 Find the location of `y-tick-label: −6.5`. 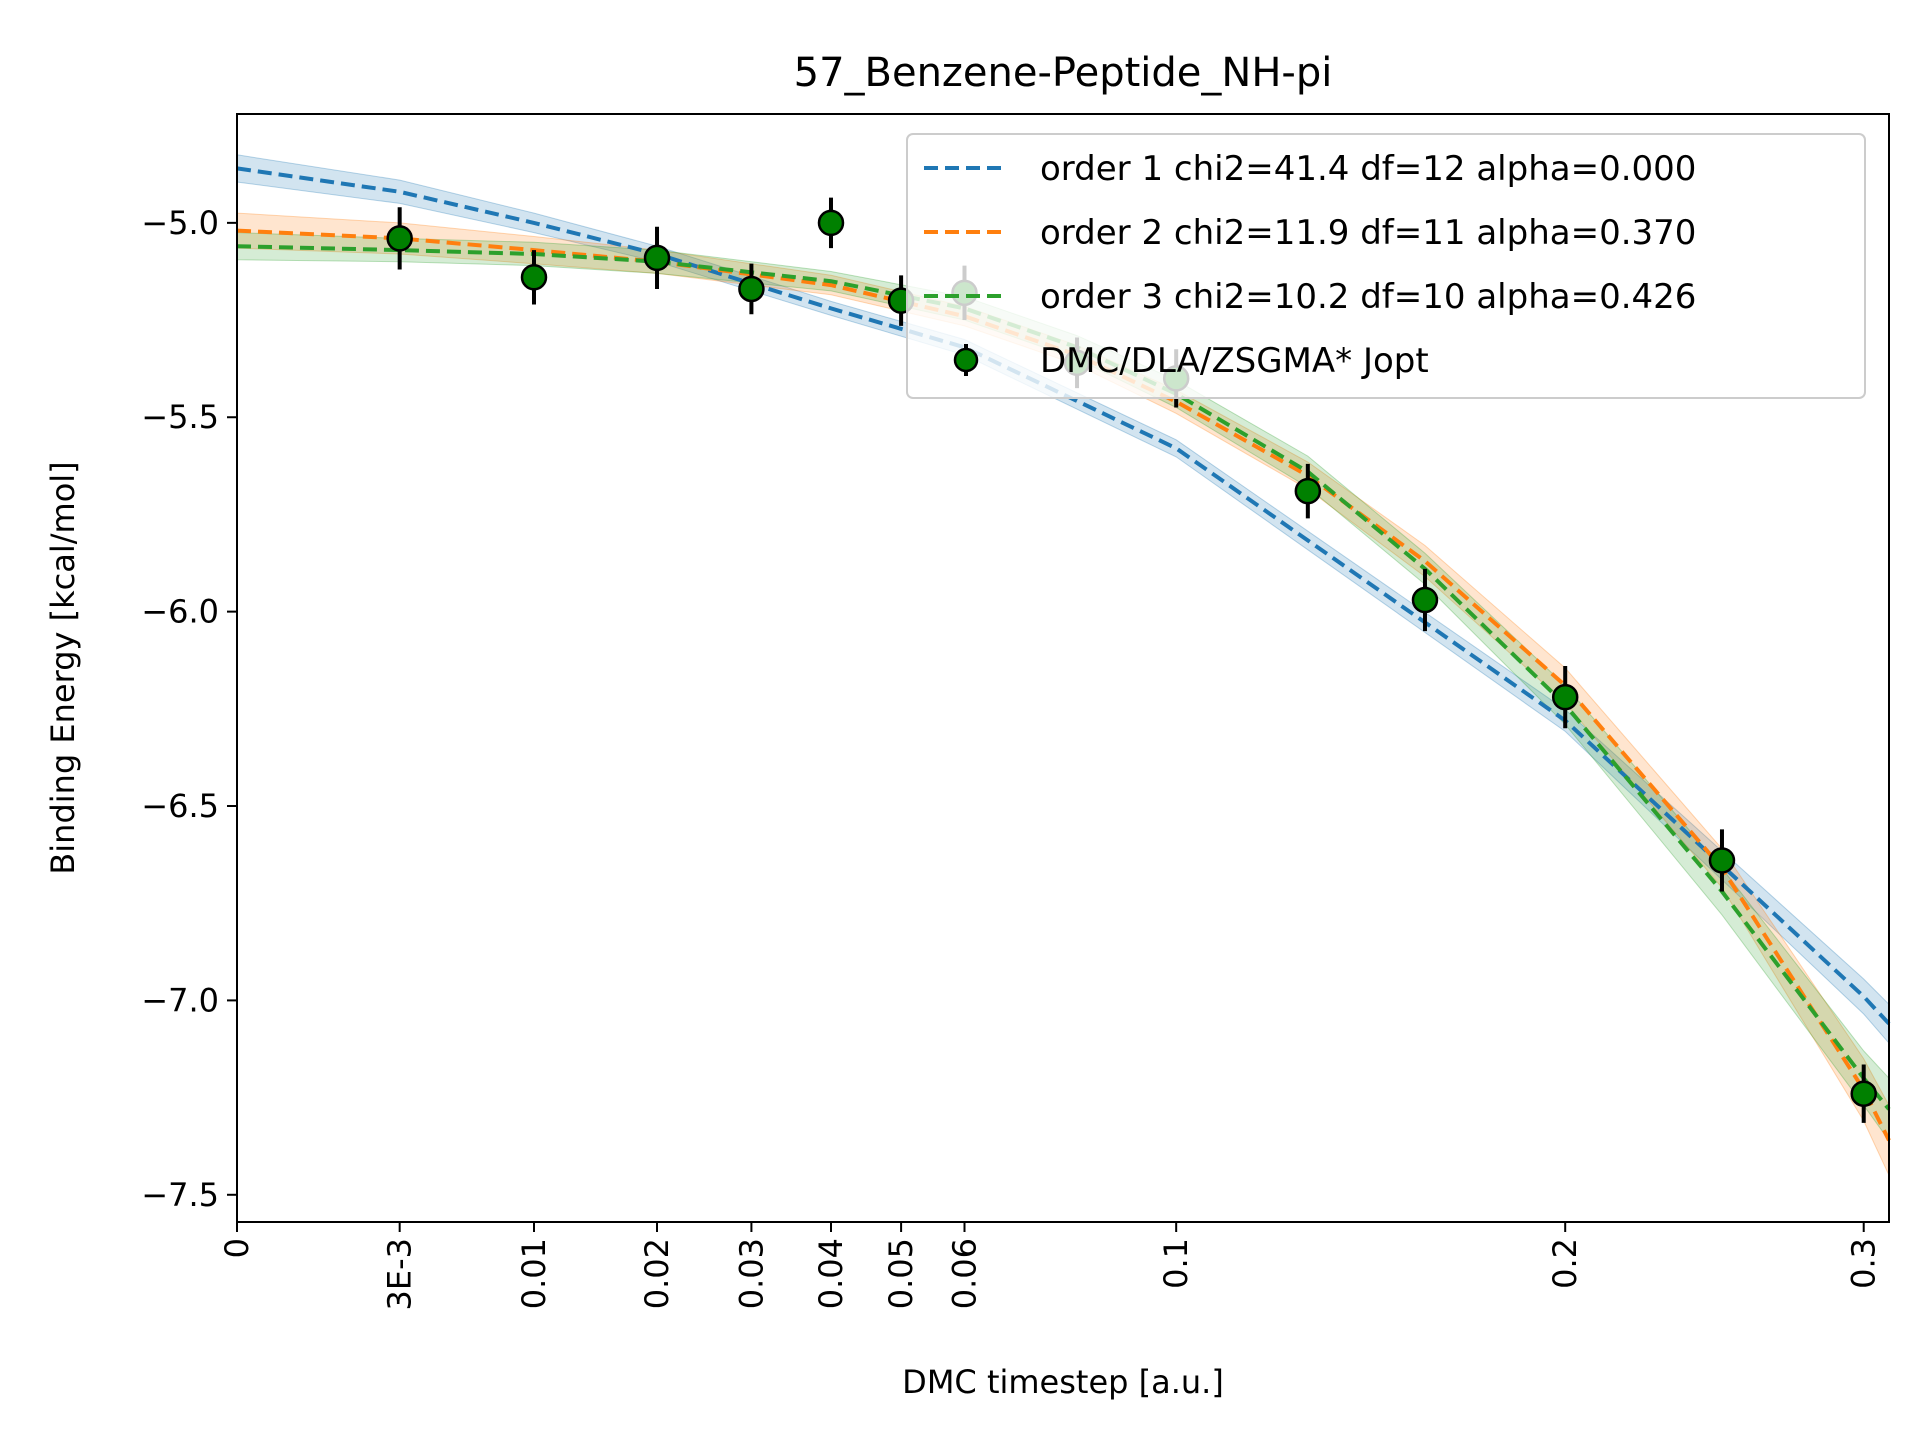

y-tick-label: −6.5 is located at coordinates (180, 806).